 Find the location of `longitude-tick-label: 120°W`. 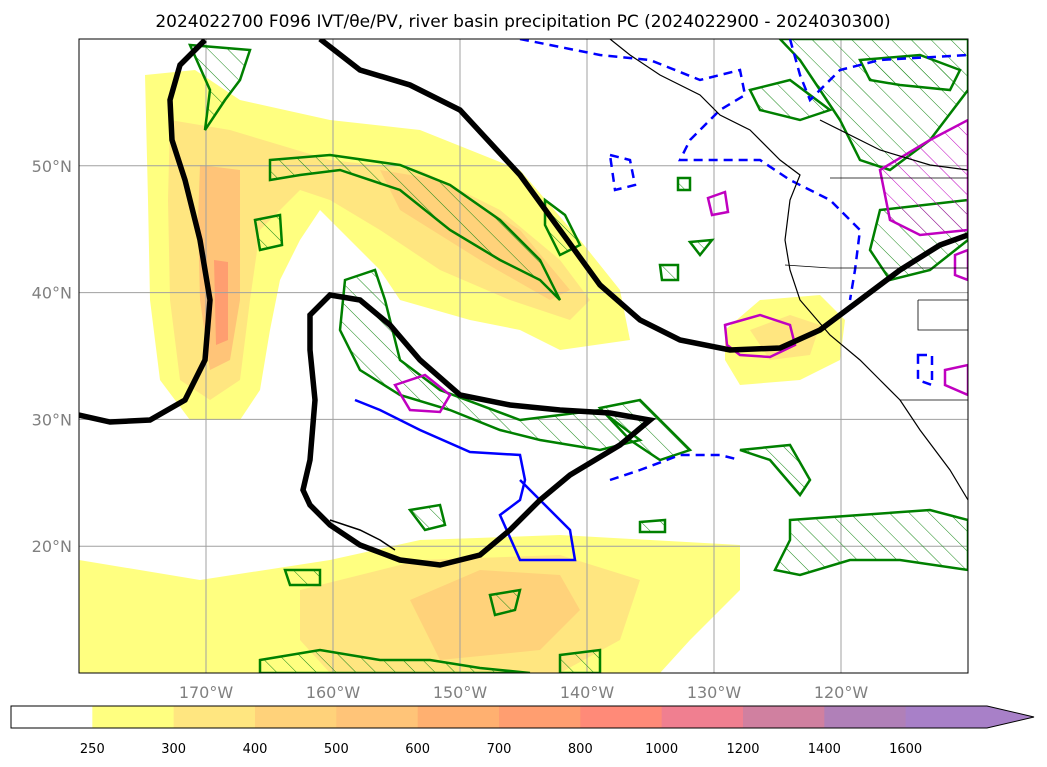

longitude-tick-label: 120°W is located at coordinates (841, 692).